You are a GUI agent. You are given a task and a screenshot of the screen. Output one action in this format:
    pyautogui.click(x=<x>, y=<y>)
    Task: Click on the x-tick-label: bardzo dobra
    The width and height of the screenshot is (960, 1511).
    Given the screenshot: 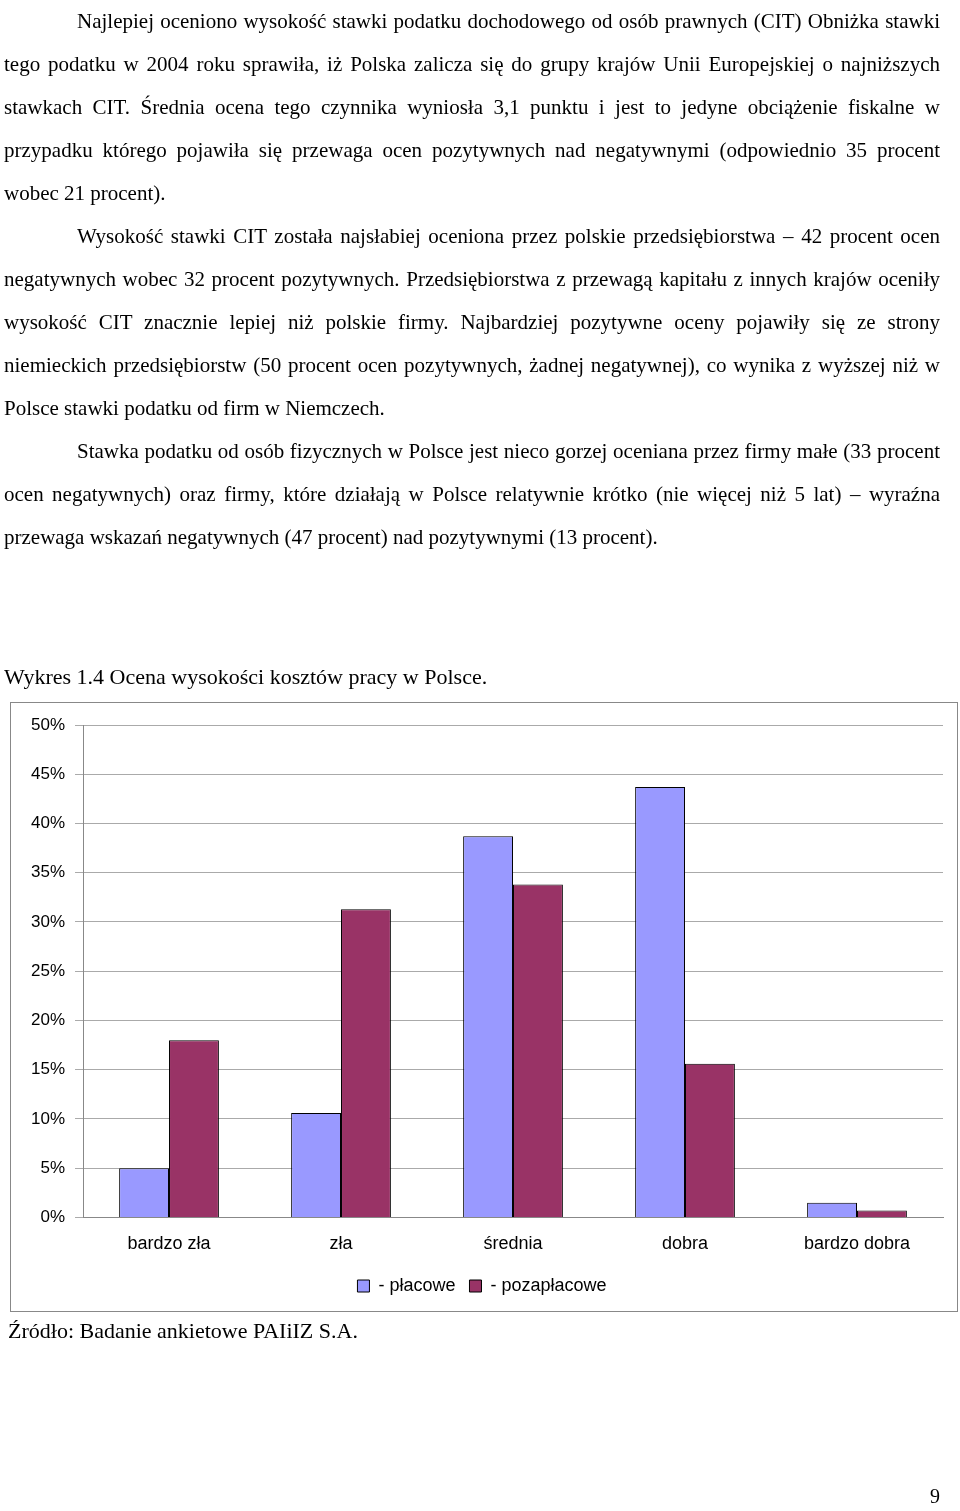 What is the action you would take?
    pyautogui.click(x=857, y=1243)
    